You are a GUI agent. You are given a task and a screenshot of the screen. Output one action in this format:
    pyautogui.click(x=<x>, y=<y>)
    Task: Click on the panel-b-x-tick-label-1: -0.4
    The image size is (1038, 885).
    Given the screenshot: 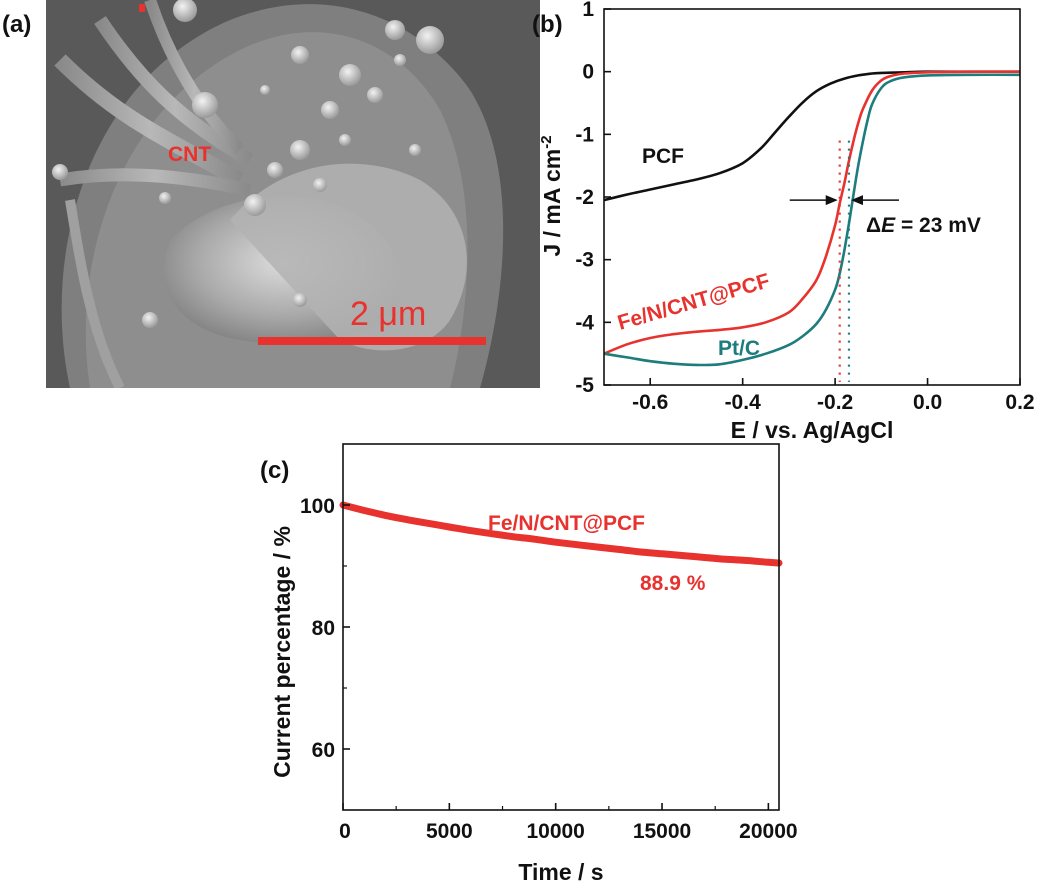 What is the action you would take?
    pyautogui.click(x=743, y=402)
    